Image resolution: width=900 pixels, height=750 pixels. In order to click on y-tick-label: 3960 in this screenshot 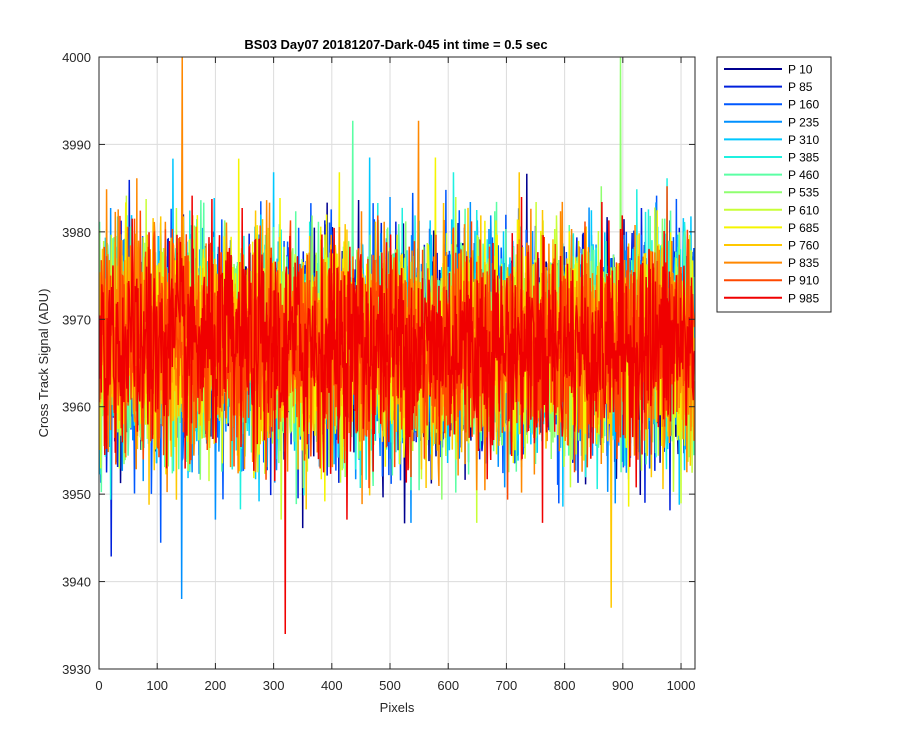, I will do `click(76, 407)`.